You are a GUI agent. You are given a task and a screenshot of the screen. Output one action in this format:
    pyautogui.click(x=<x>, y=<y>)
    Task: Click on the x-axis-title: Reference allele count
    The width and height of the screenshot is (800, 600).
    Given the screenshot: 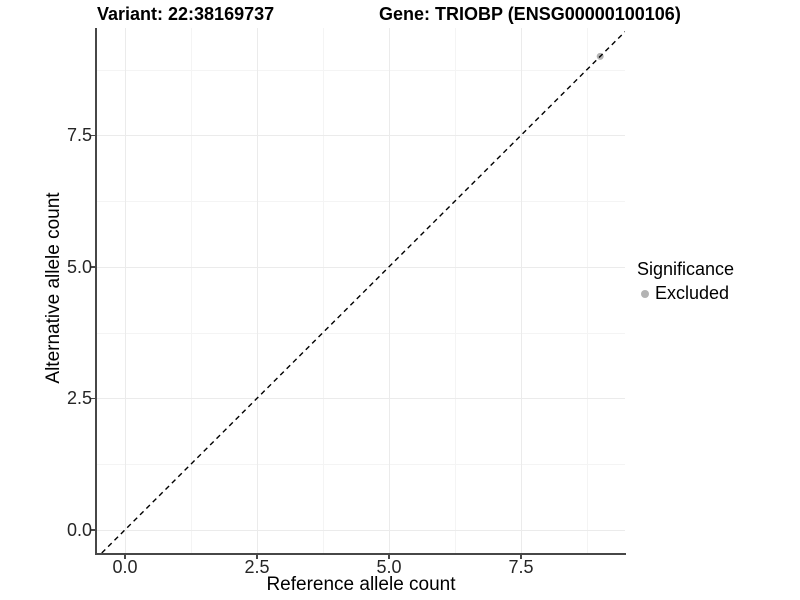 What is the action you would take?
    pyautogui.click(x=361, y=584)
    